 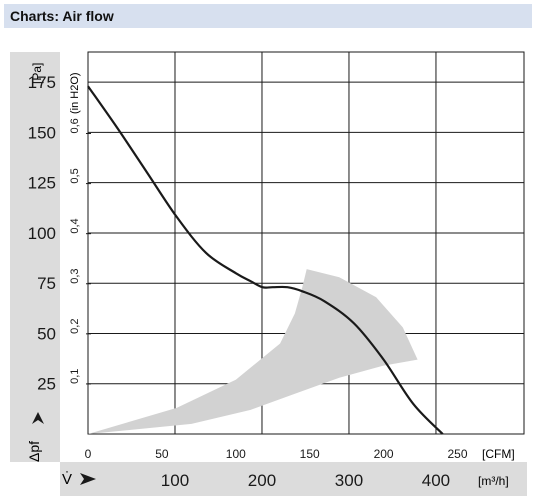 I want to click on y-tick-inh2o-0,1: 0,1, so click(x=75, y=376).